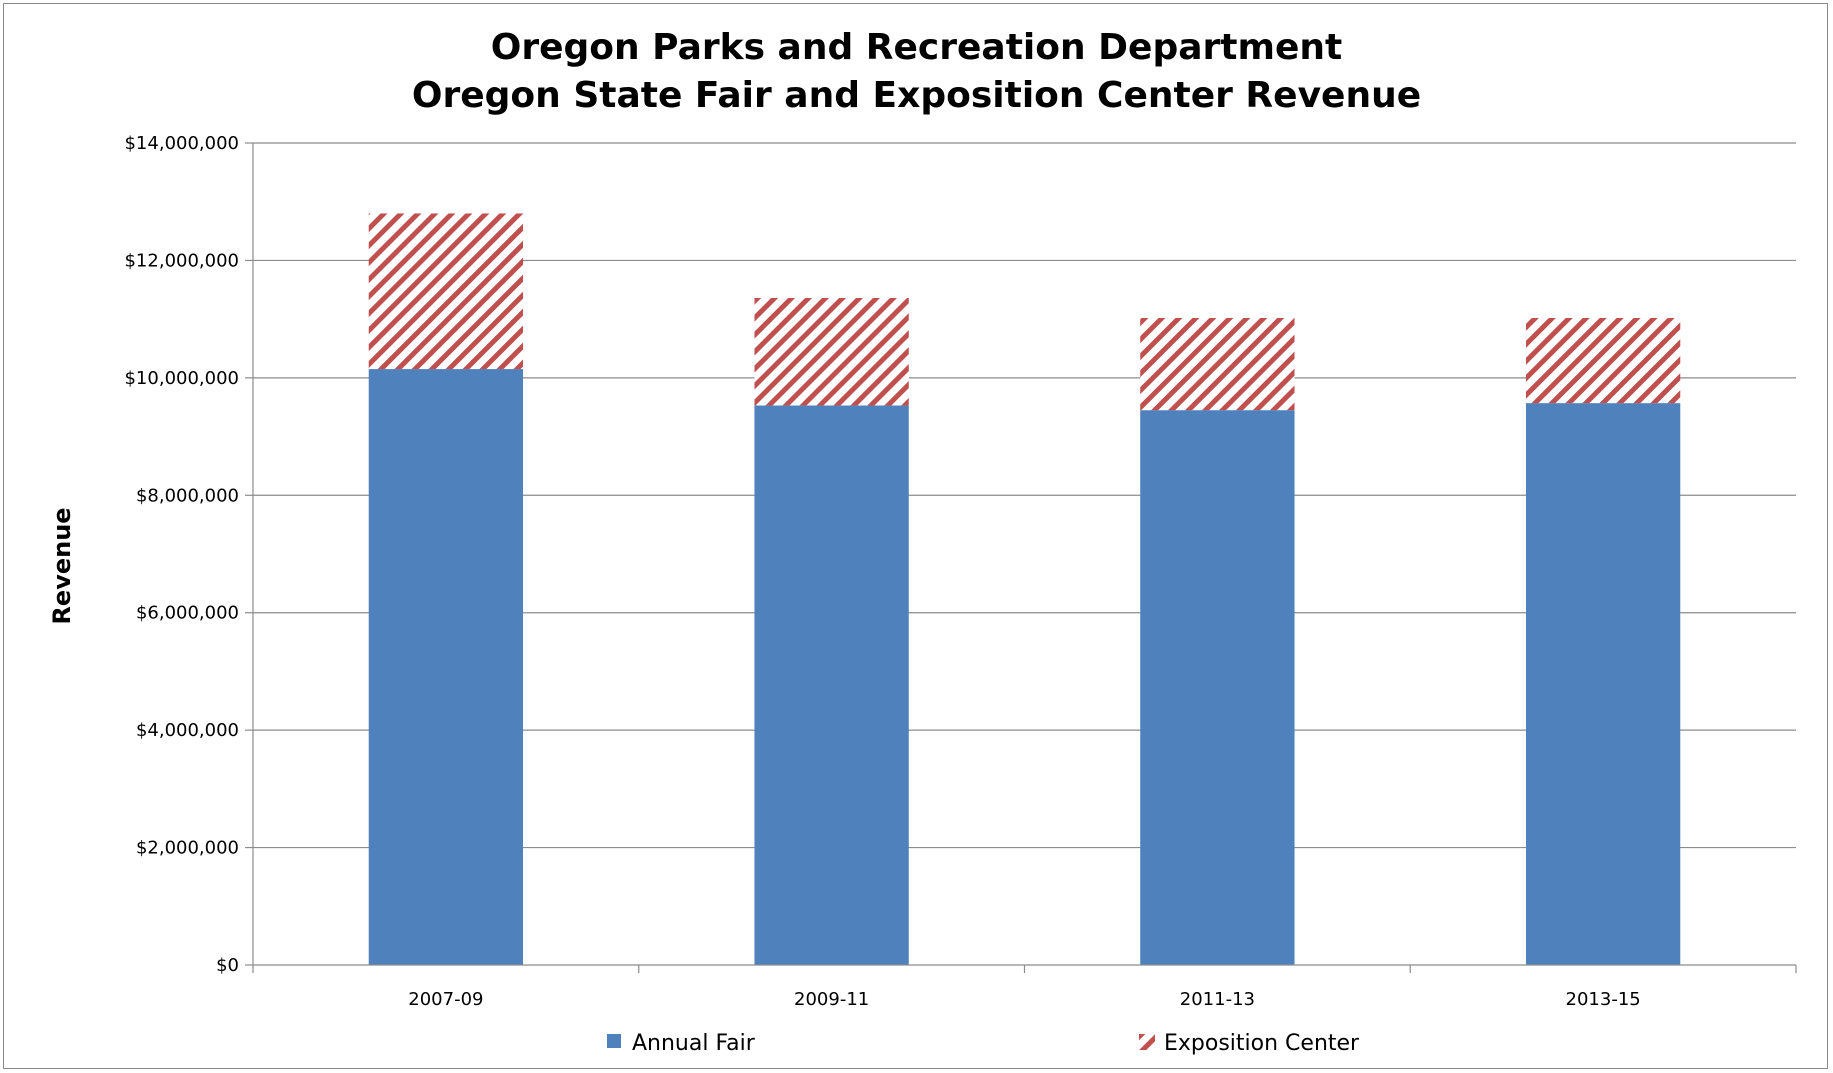  What do you see at coordinates (1217, 999) in the screenshot?
I see `x-tick-label: 2011-13` at bounding box center [1217, 999].